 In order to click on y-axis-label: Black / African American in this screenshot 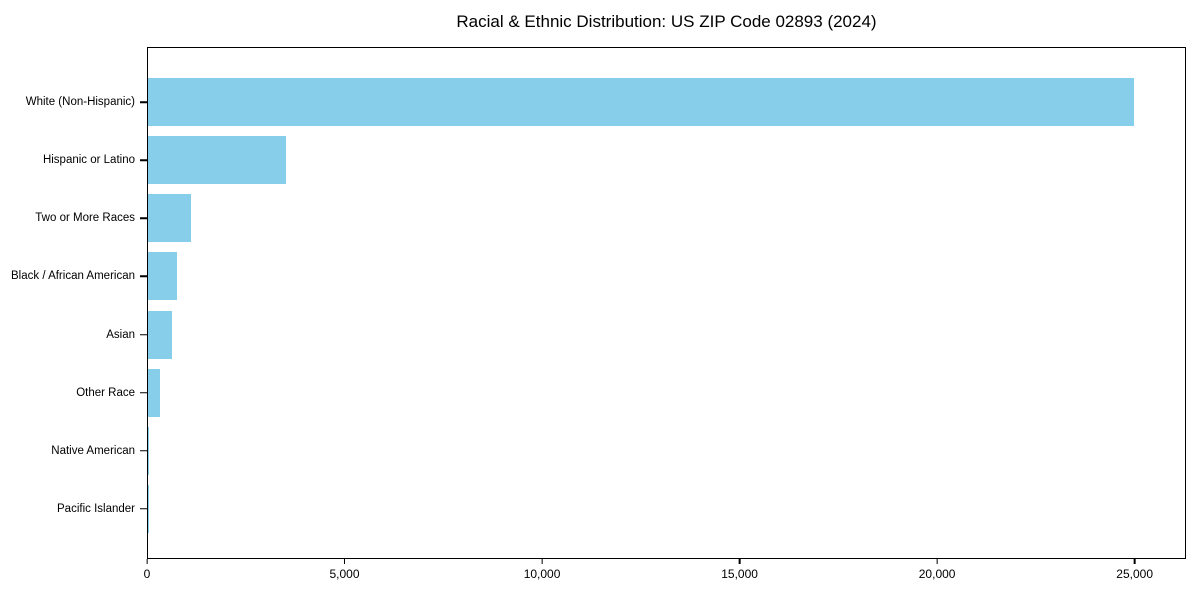, I will do `click(73, 276)`.